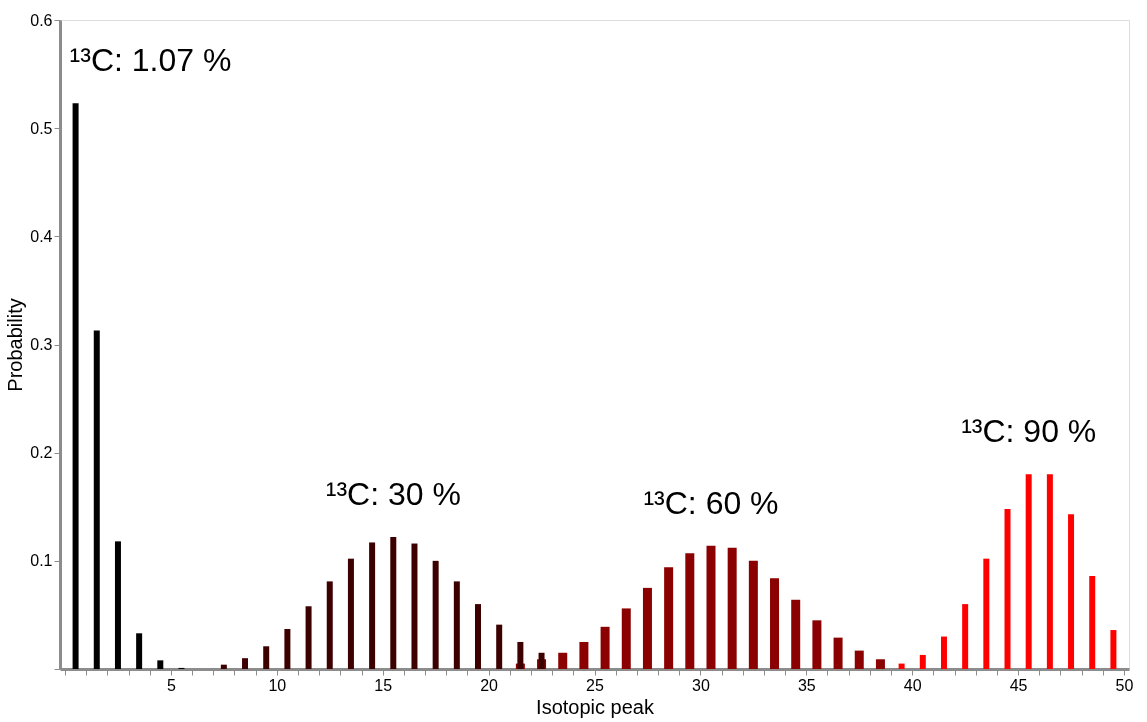 The image size is (1147, 722). Describe the element at coordinates (595, 706) in the screenshot. I see `x-axis-title: Isotopic peak` at that location.